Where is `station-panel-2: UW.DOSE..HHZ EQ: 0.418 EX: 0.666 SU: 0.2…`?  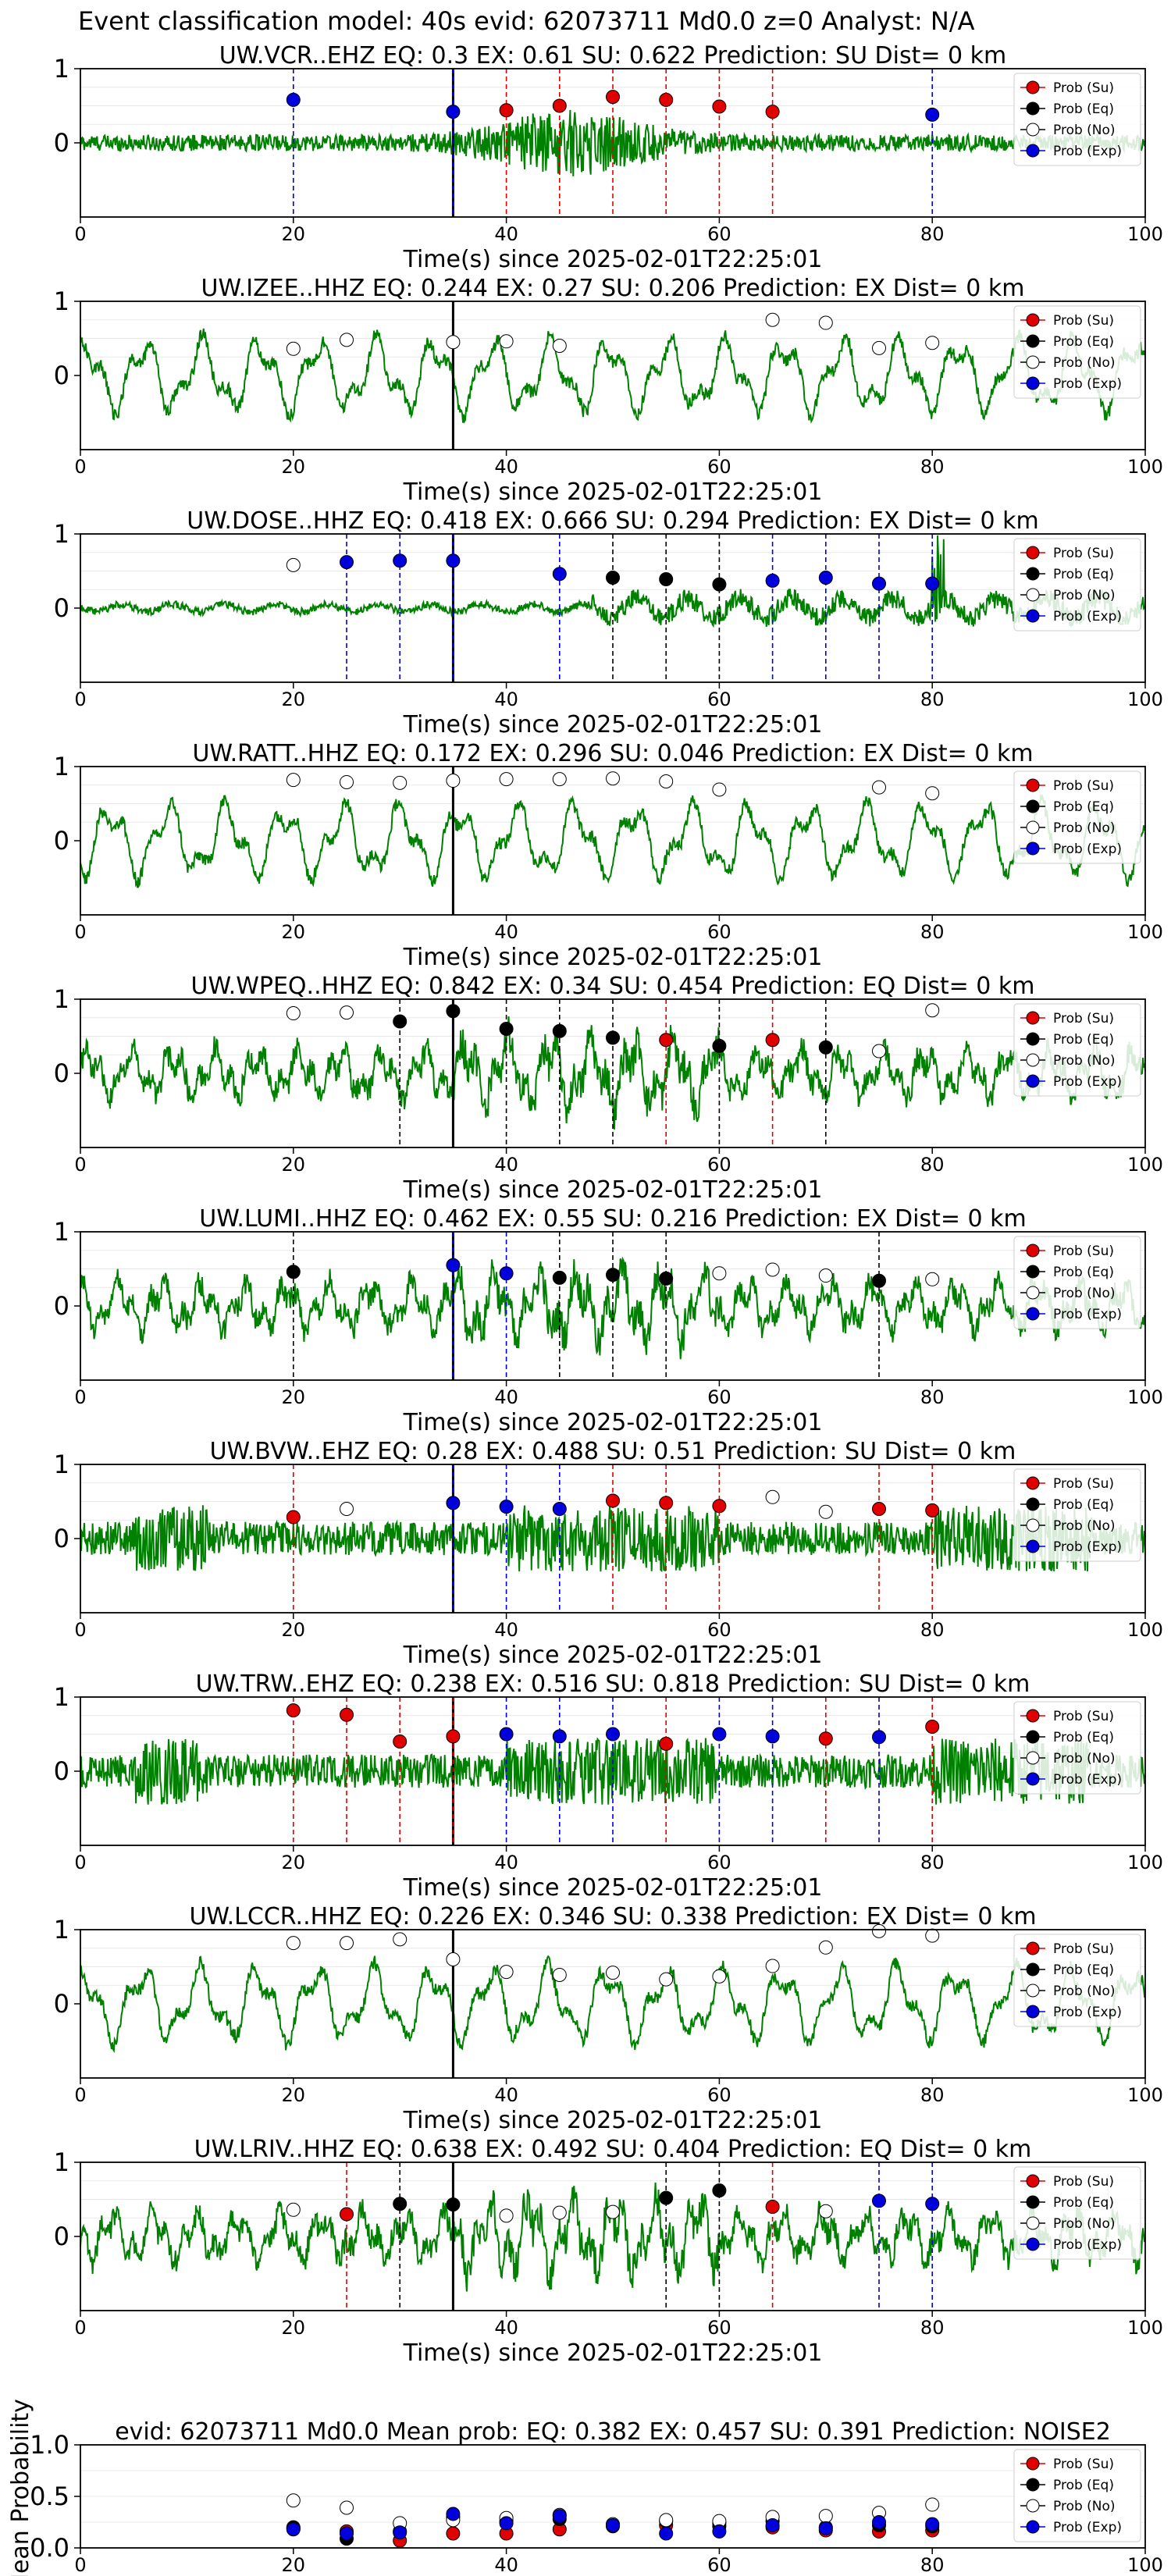 station-panel-2: UW.DOSE..HHZ EQ: 0.418 EX: 0.666 SU: 0.2… is located at coordinates (608, 622).